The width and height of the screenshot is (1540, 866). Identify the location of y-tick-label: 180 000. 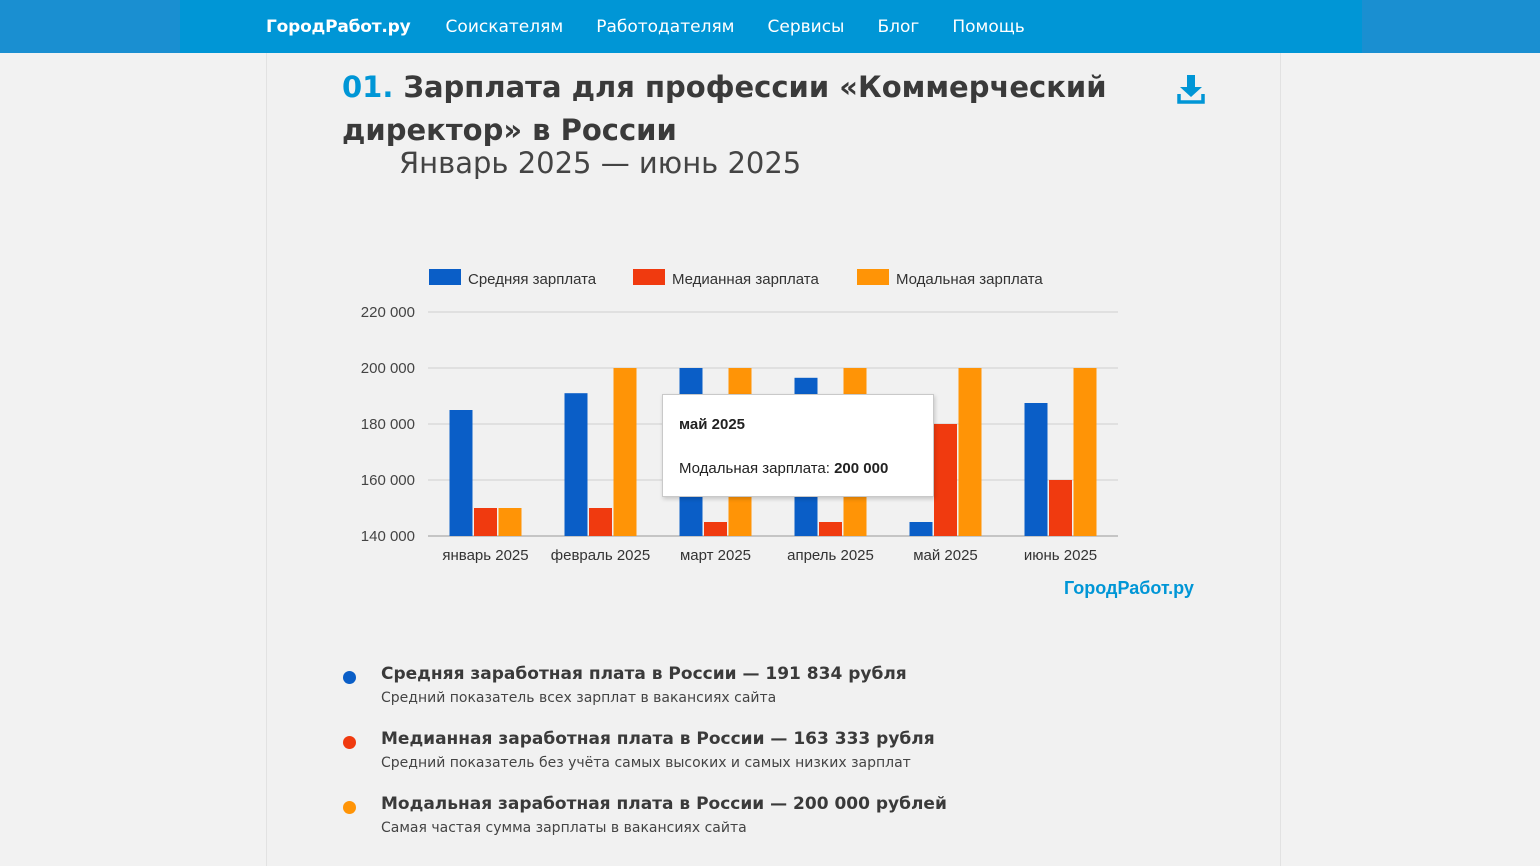
(388, 424).